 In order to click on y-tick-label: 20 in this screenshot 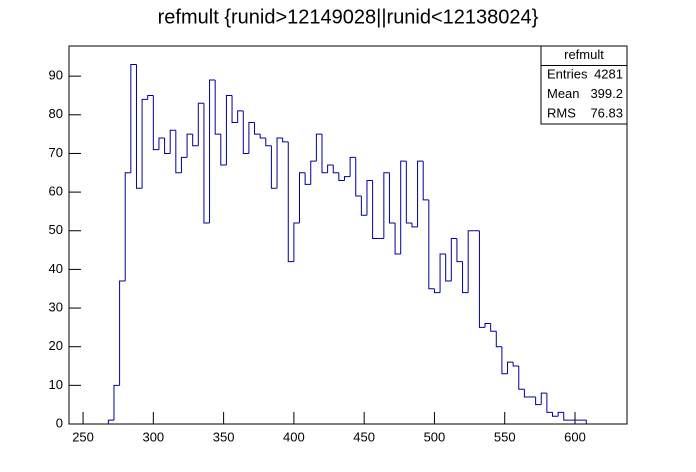, I will do `click(56, 345)`.